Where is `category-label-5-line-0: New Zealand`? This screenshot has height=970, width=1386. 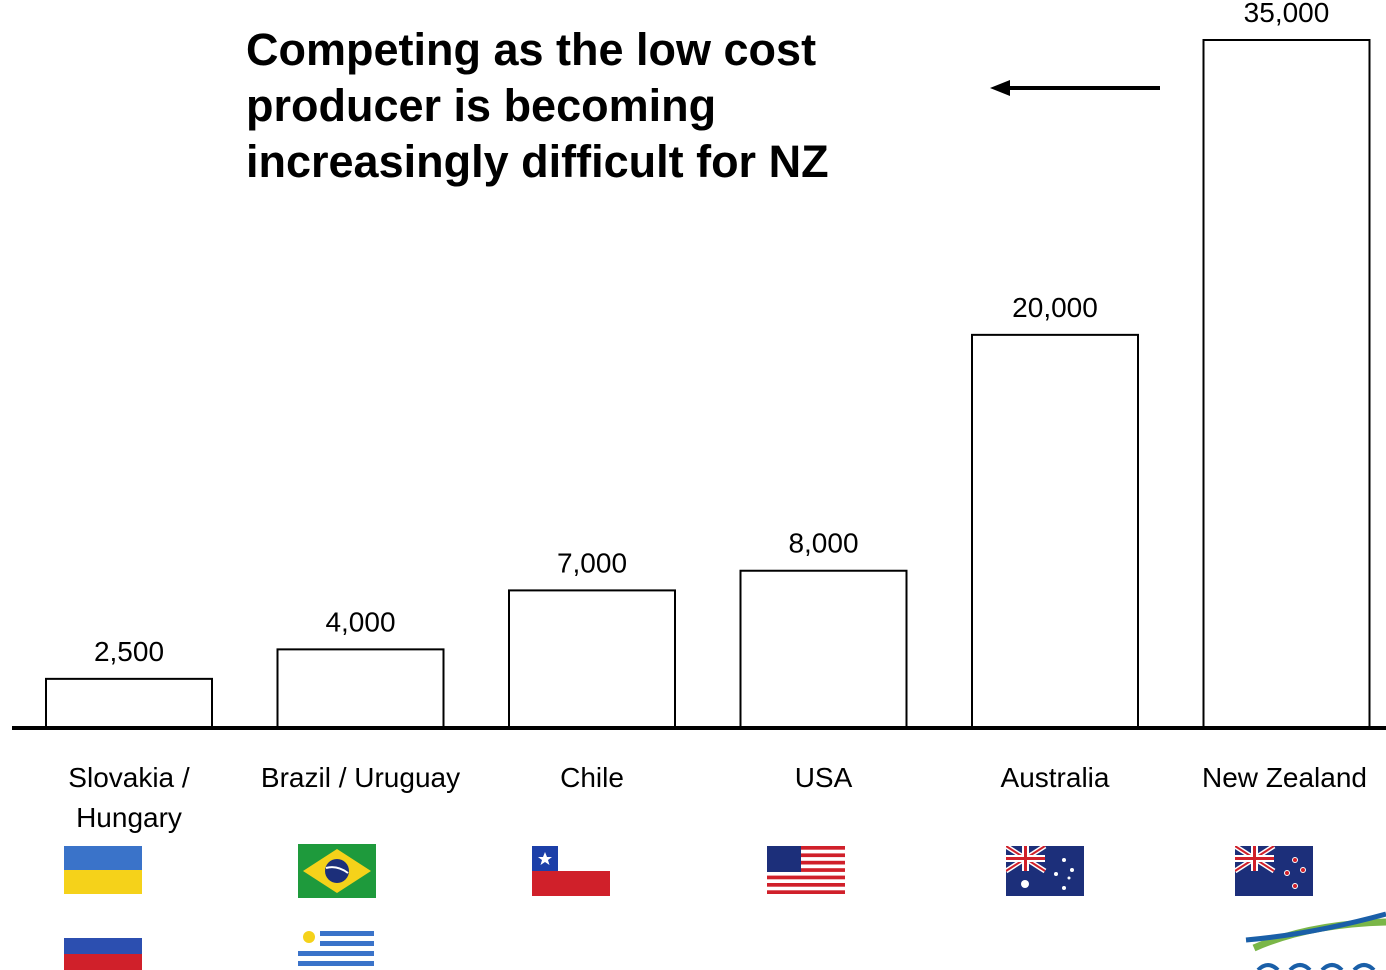 category-label-5-line-0: New Zealand is located at coordinates (1284, 777).